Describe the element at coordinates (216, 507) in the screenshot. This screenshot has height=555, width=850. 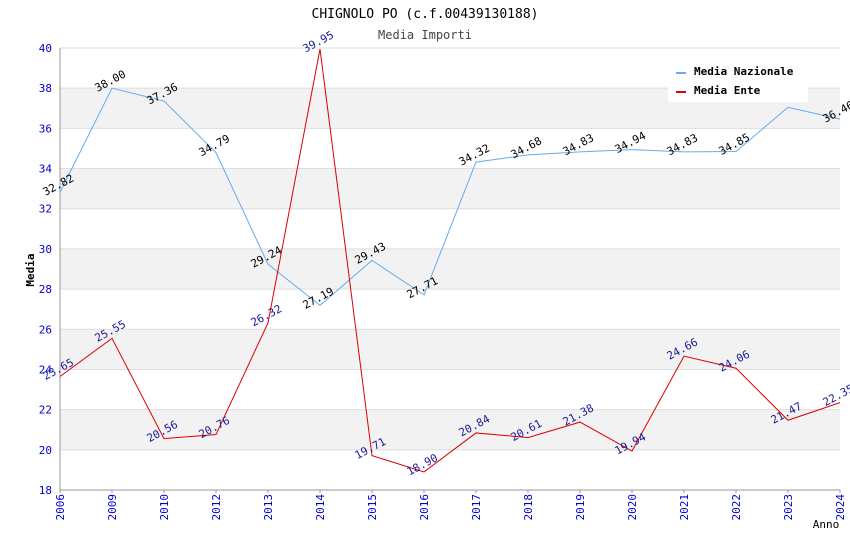
I see `x-tick-label: 2012` at that location.